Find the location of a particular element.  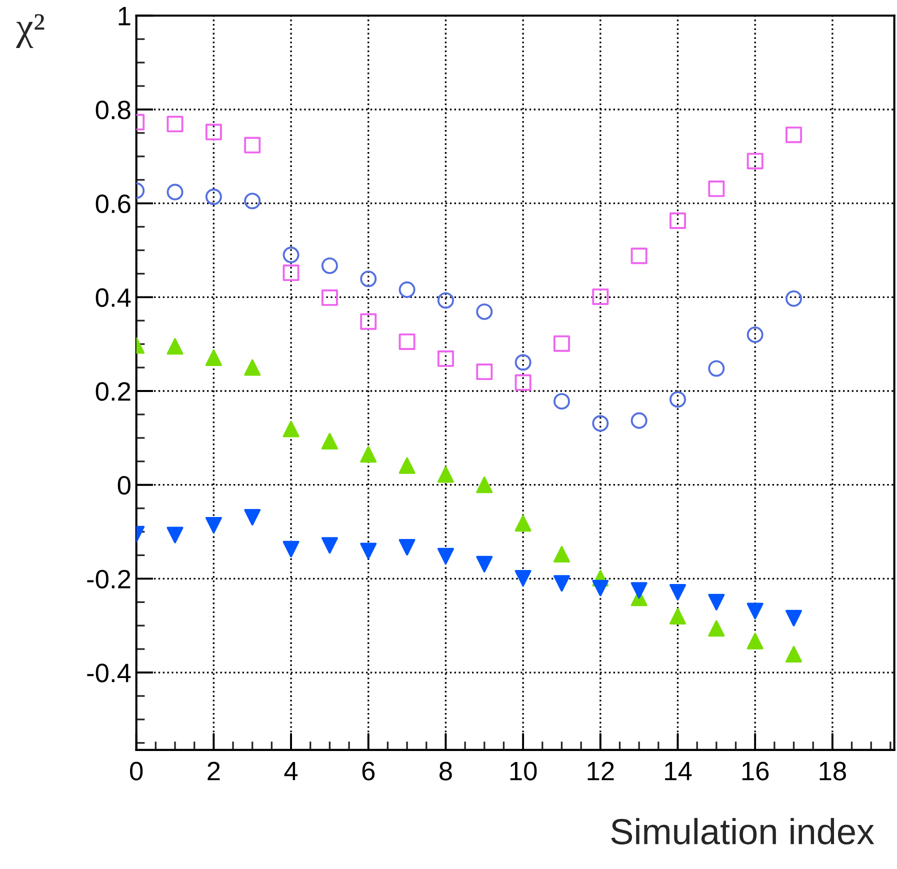

x-tick-label: 4 is located at coordinates (291, 771).